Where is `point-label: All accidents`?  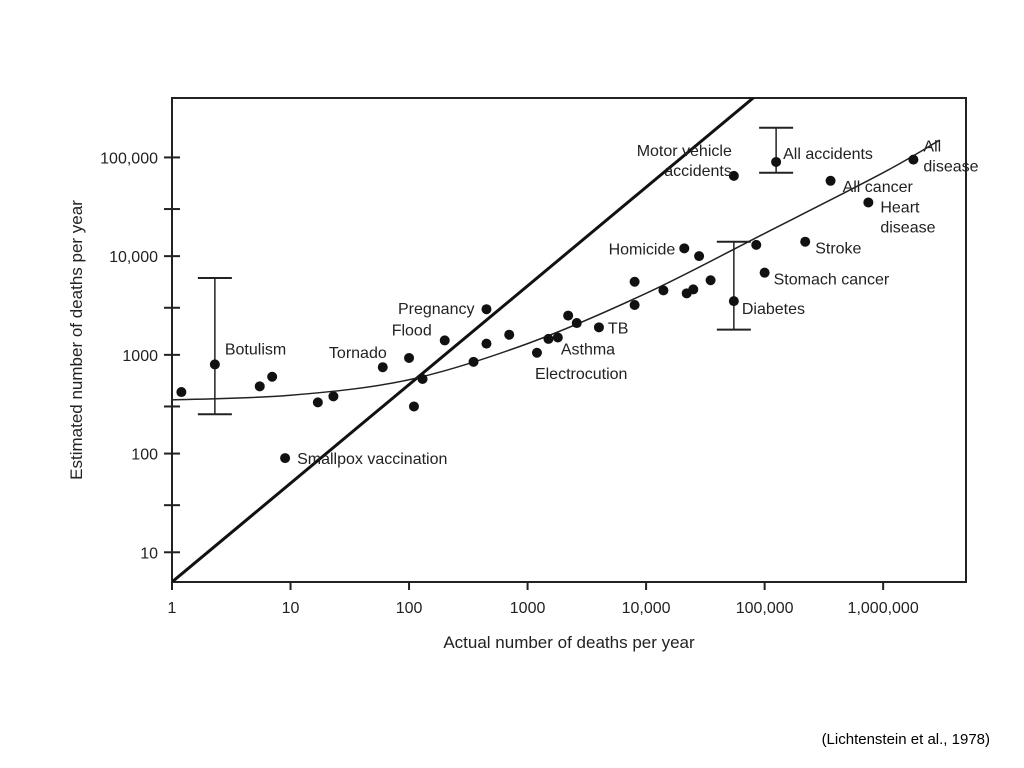 point-label: All accidents is located at coordinates (828, 154).